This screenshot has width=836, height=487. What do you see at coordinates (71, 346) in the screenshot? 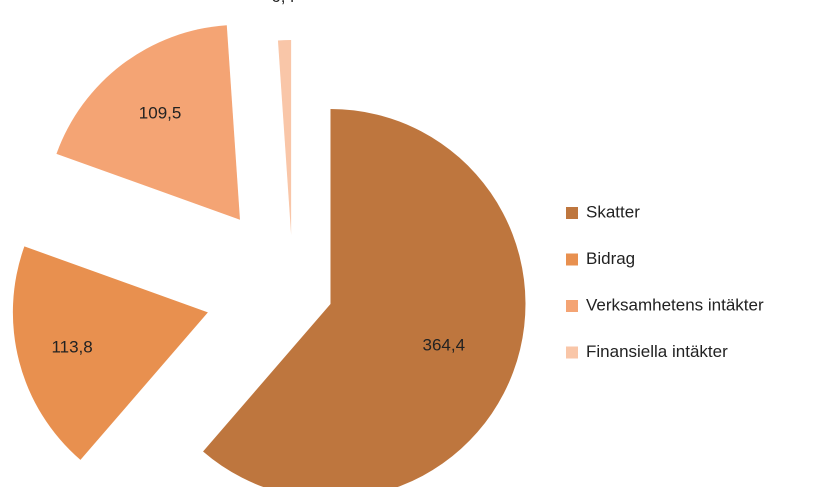
I see `data-label: 113,8` at bounding box center [71, 346].